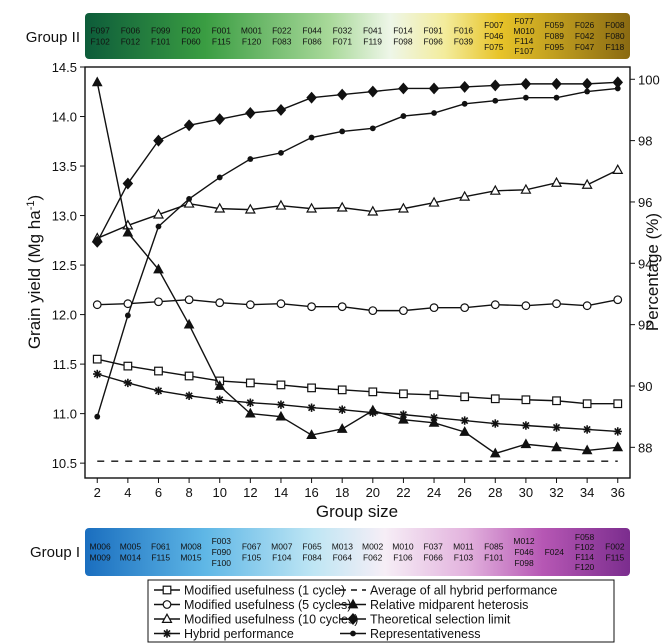 Image resolution: width=665 pixels, height=644 pixels. Describe the element at coordinates (160, 558) in the screenshot. I see `group-cell-label: F115` at that location.